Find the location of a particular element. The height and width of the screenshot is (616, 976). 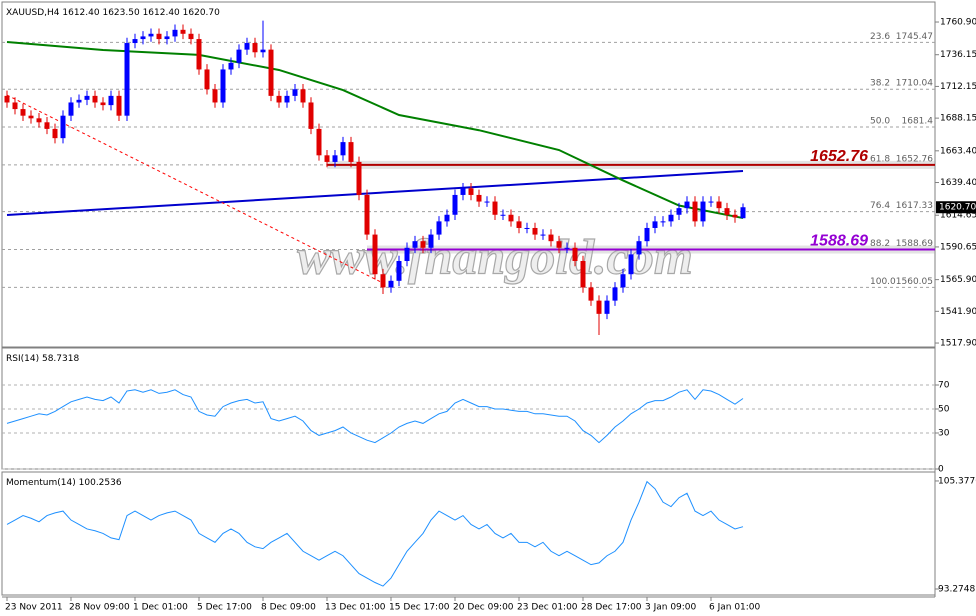

fib-level-price: 1745.47 is located at coordinates (914, 37).